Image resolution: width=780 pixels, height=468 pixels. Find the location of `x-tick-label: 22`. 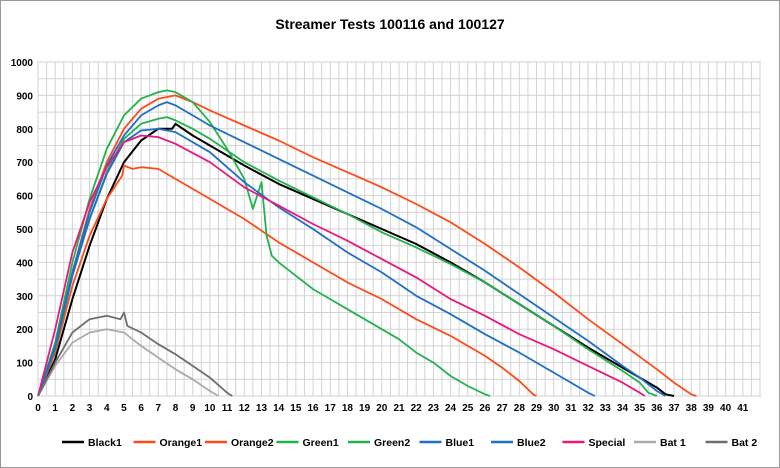

x-tick-label: 22 is located at coordinates (417, 408).